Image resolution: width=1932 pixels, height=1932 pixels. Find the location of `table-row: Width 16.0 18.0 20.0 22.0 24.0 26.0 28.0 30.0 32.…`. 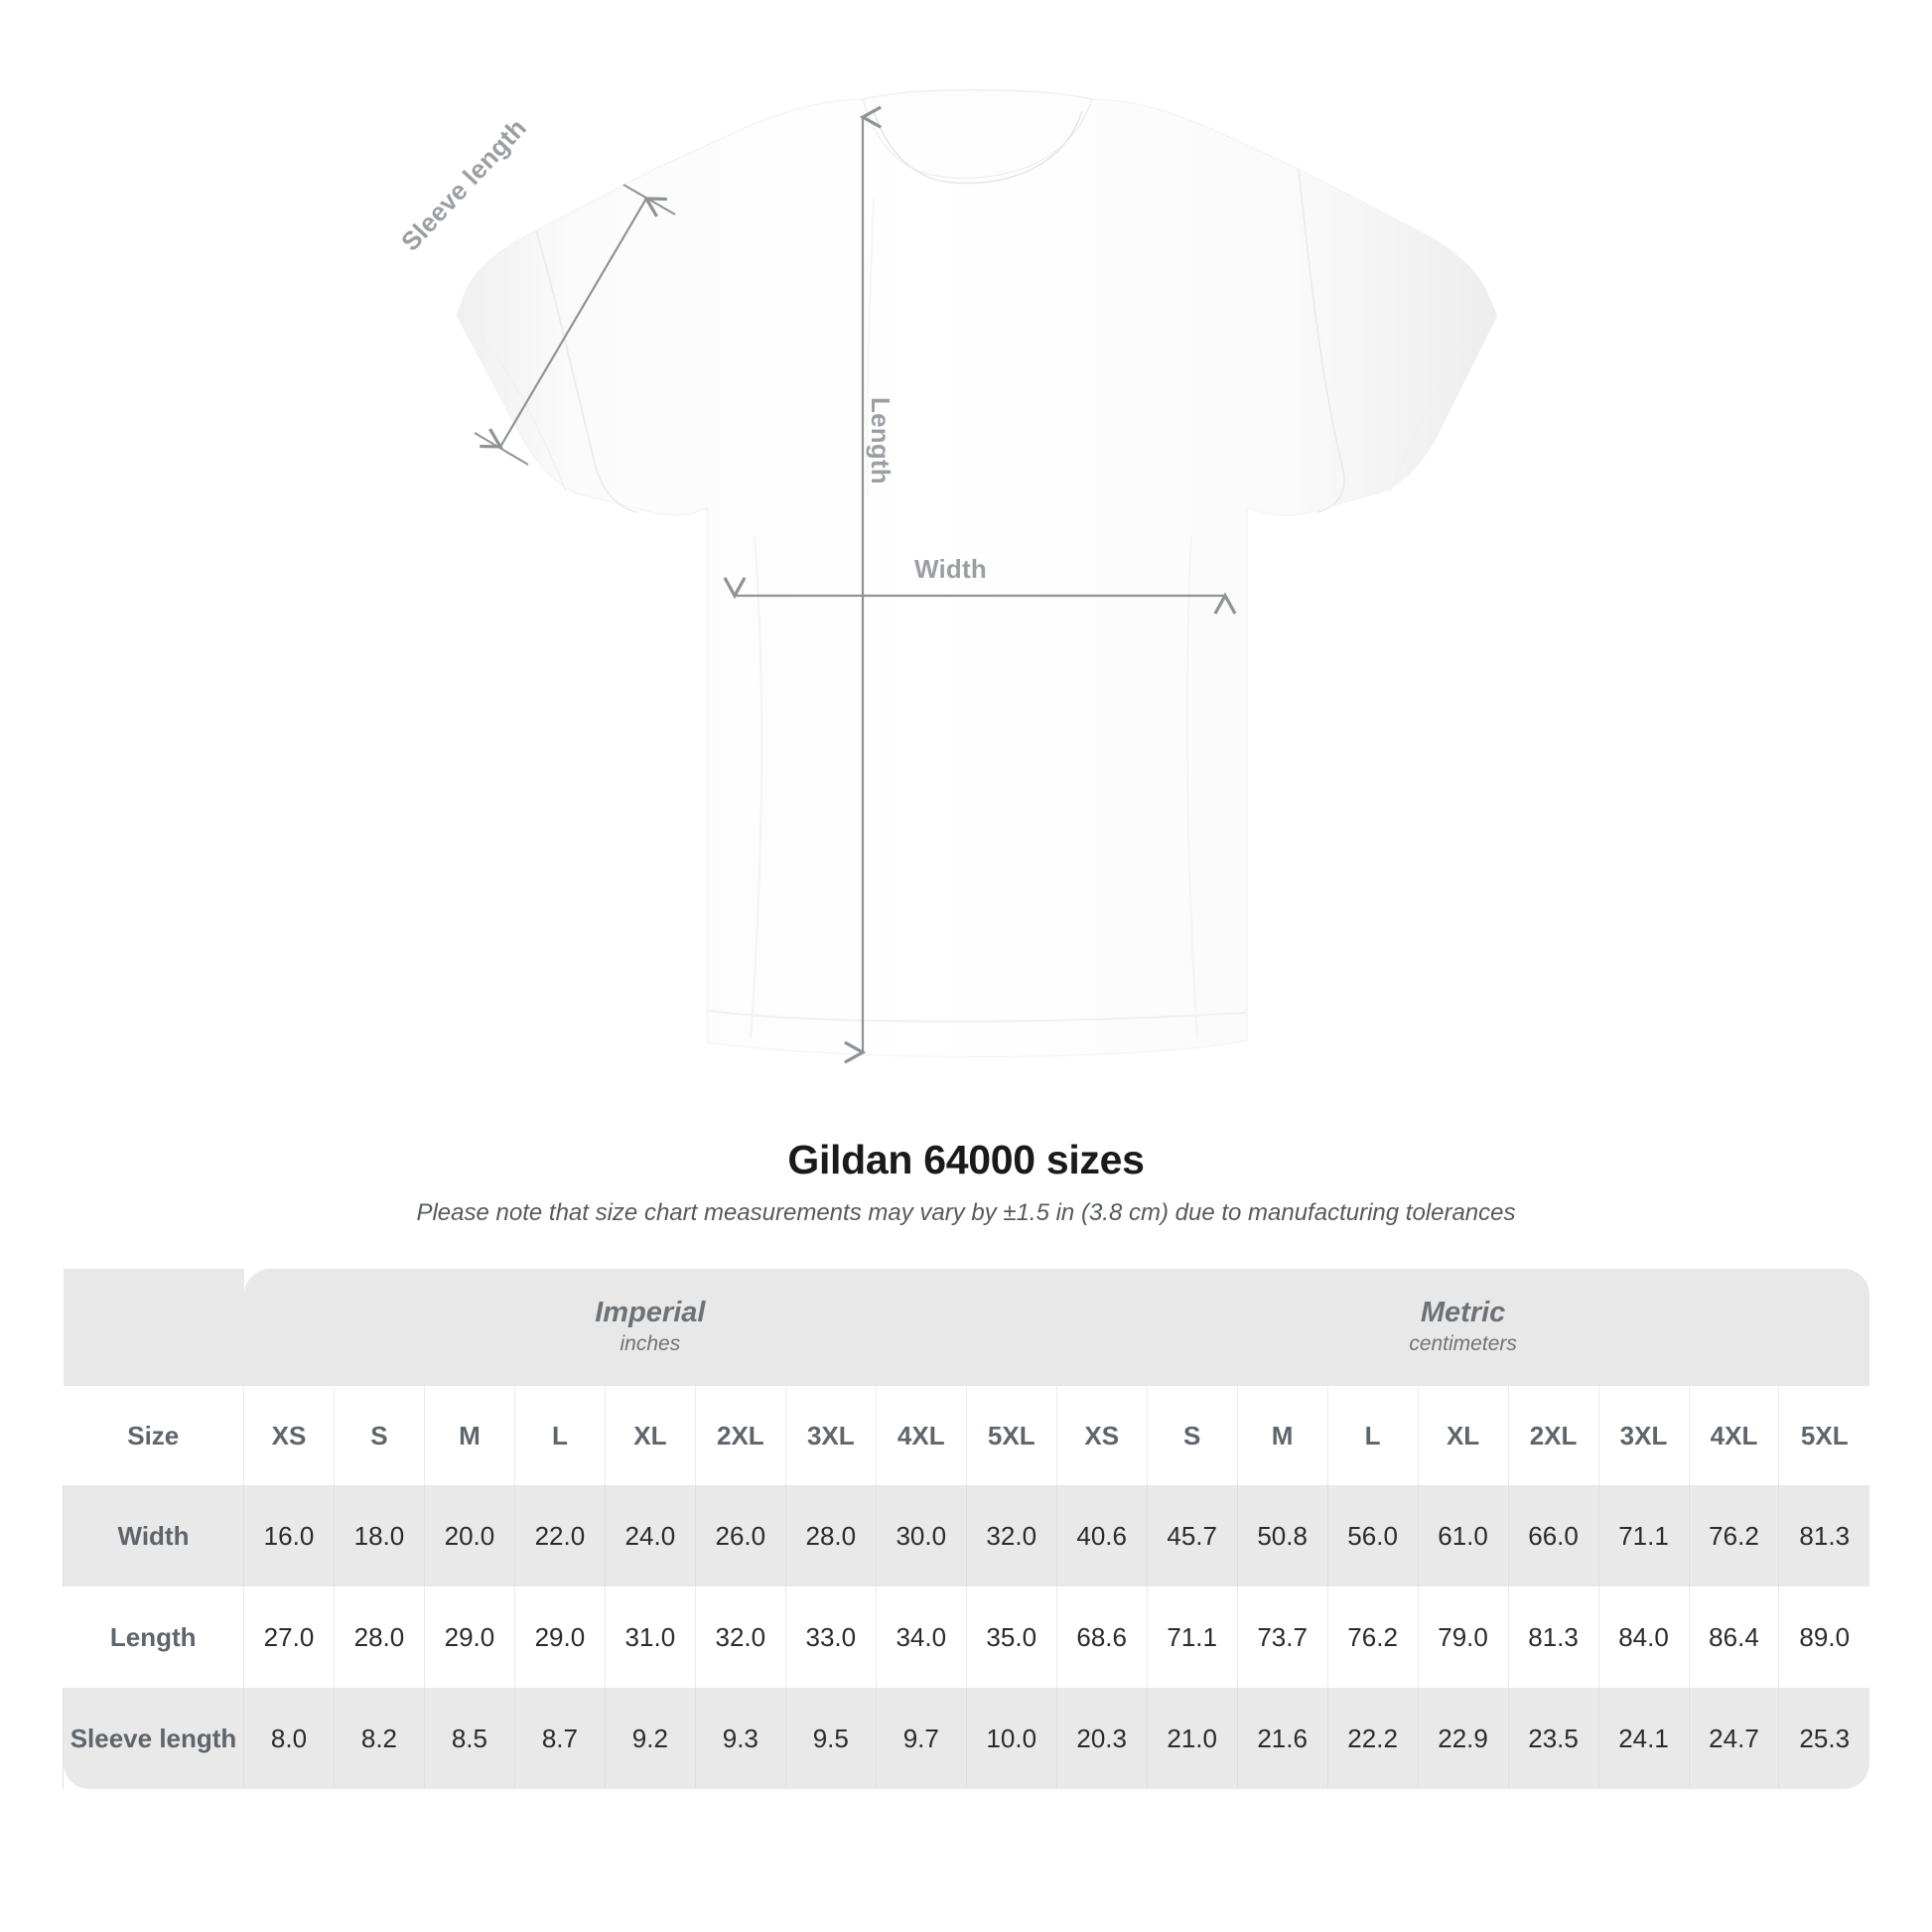

table-row: Width 16.0 18.0 20.0 22.0 24.0 26.0 28.0 30.0 32.… is located at coordinates (966, 1536).